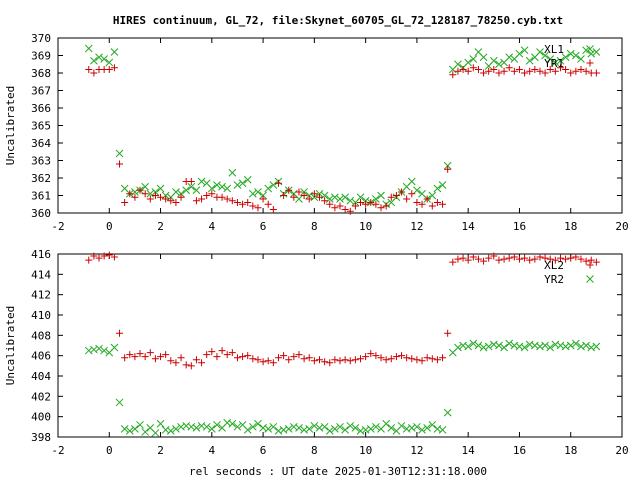 The width and height of the screenshot is (640, 480). What do you see at coordinates (314, 450) in the screenshot?
I see `x-tick-label: 8` at bounding box center [314, 450].